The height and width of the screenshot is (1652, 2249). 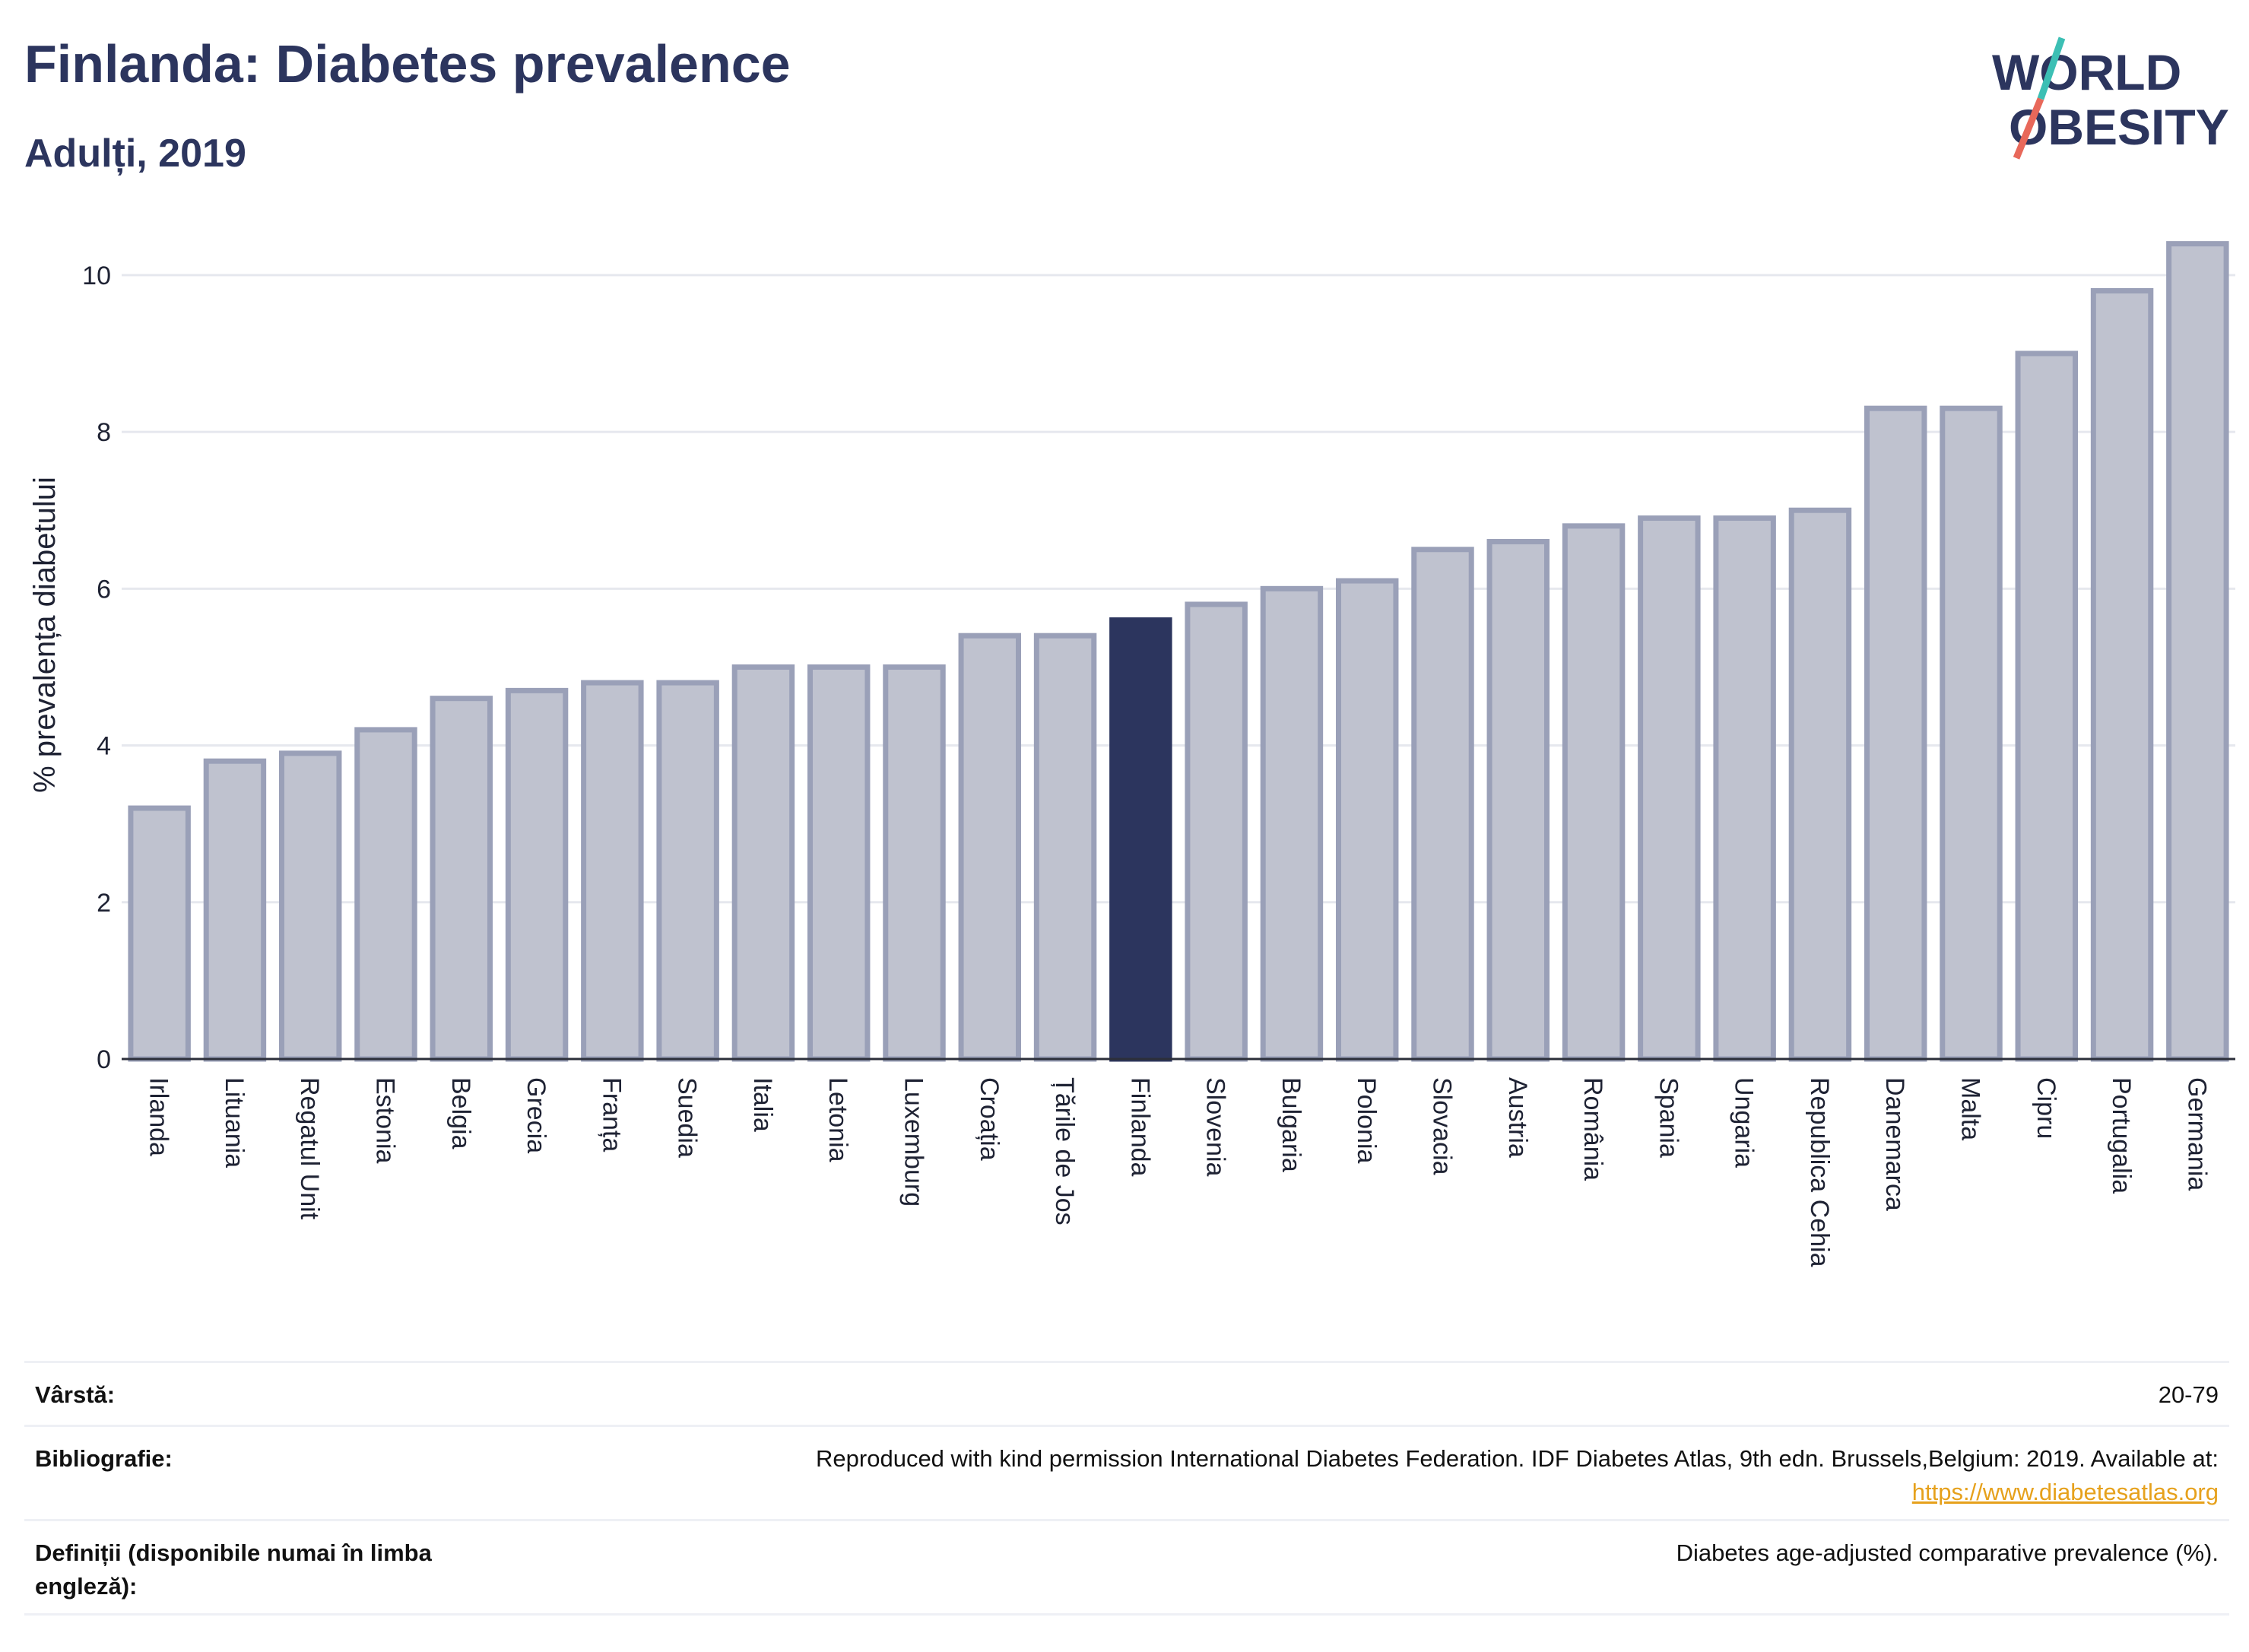 I want to click on x-tick-label: Luxemburg, so click(x=913, y=1141).